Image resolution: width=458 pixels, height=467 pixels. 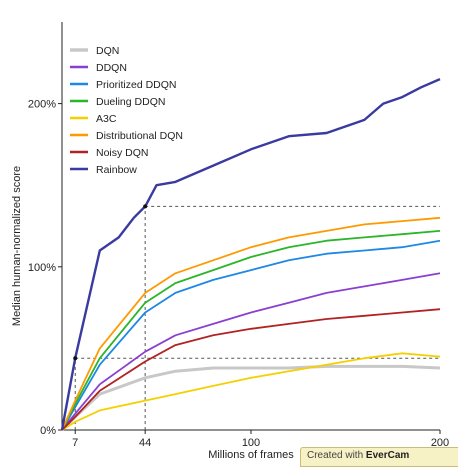 I want to click on x-tick-label: 44, so click(x=145, y=443).